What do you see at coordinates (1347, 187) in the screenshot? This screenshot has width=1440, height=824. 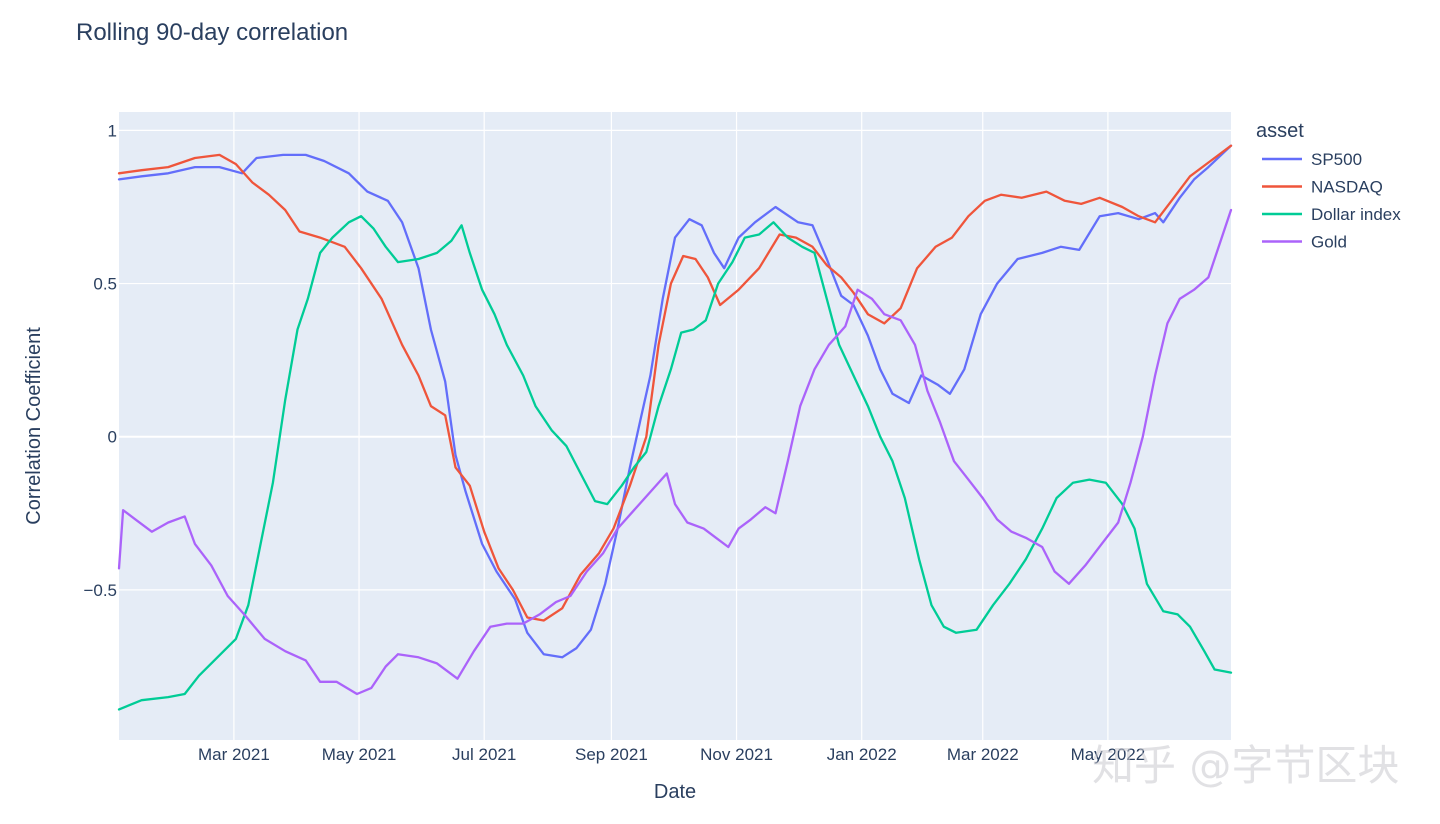 I see `legend-label: NASDAQ` at bounding box center [1347, 187].